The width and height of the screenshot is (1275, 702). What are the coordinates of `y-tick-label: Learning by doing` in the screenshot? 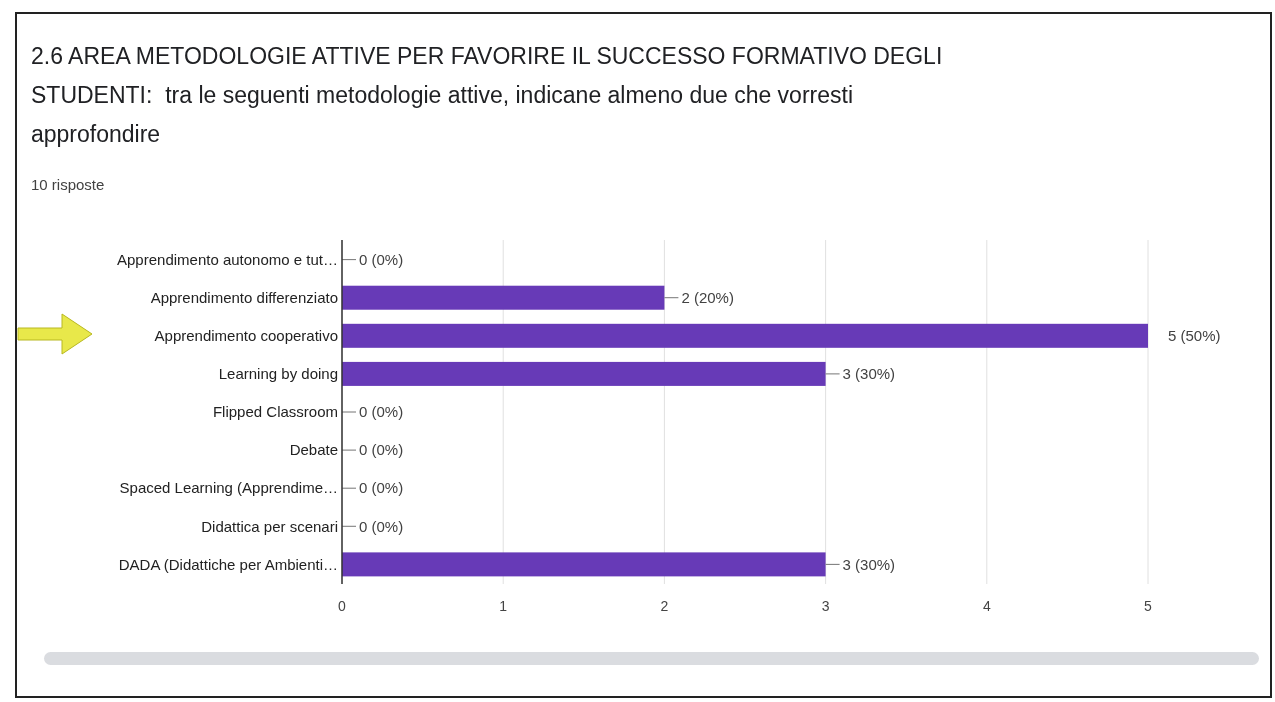 It's located at (278, 374).